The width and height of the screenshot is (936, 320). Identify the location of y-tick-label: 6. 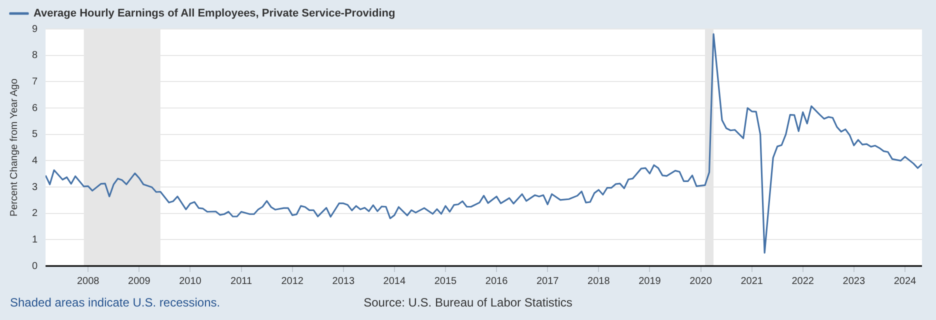
(35, 108).